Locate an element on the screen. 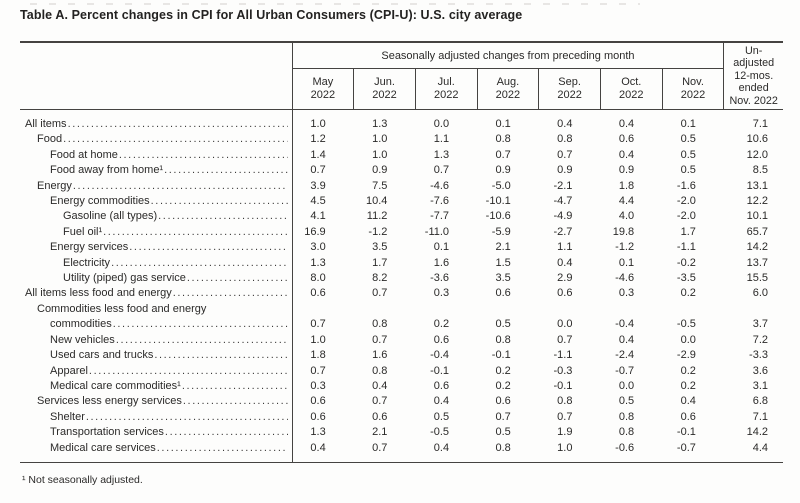 This screenshot has width=800, height=503. row-label: Food at home is located at coordinates (84, 154).